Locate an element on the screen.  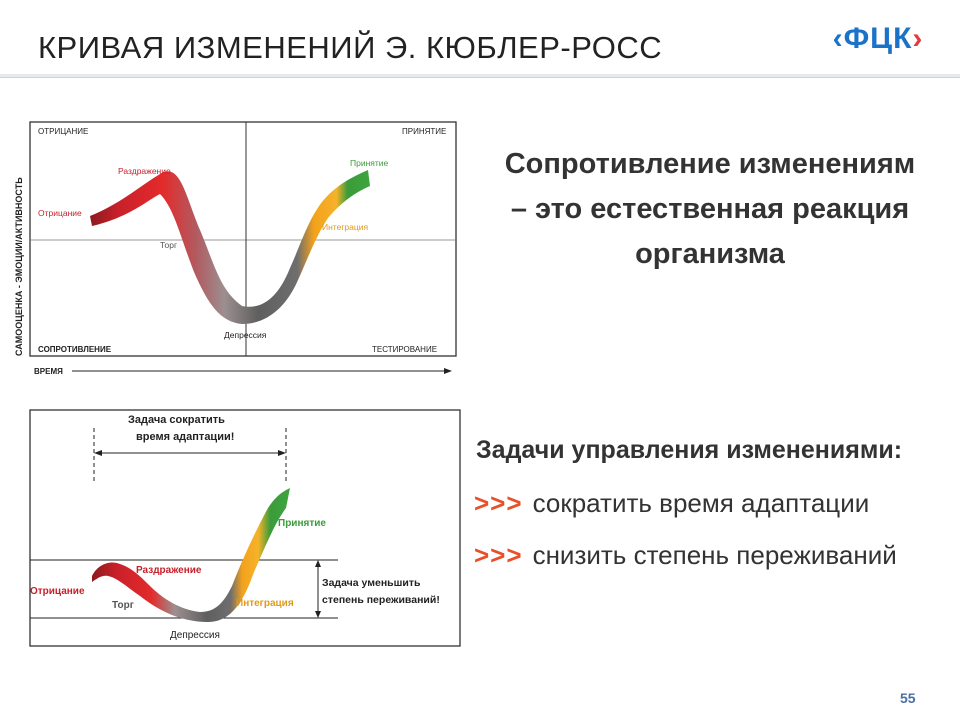
task-time-line1: Задача сократить is located at coordinates (176, 420).